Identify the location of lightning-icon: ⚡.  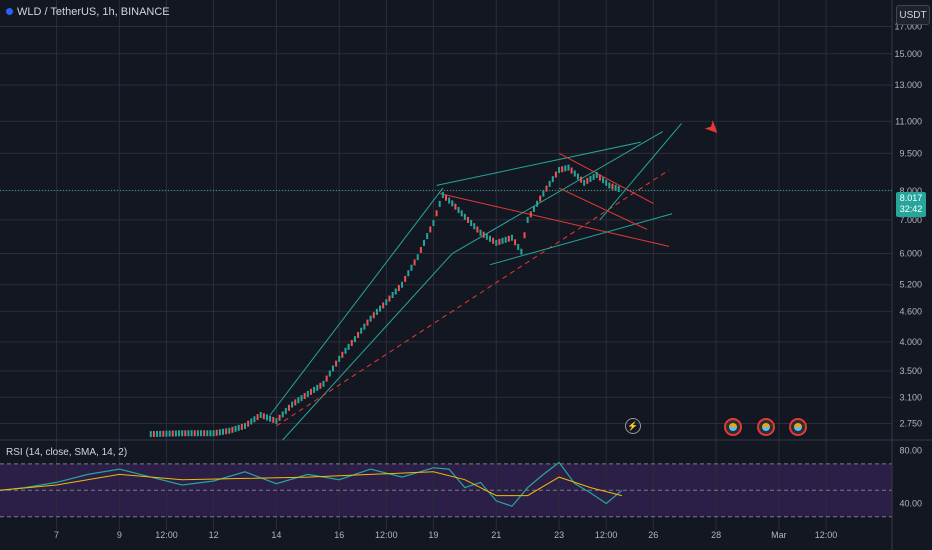
(633, 426).